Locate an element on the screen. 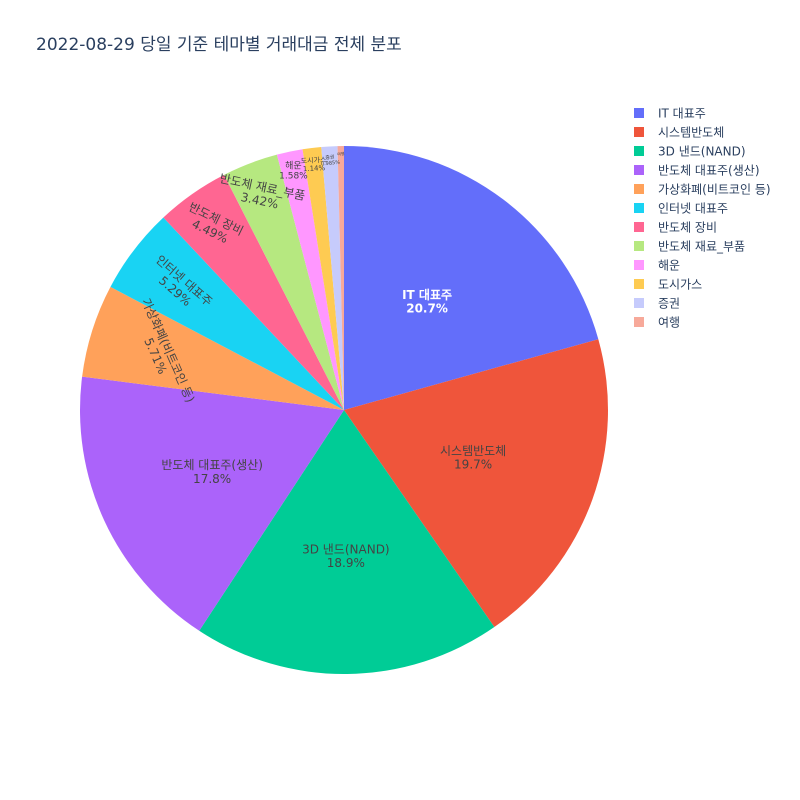 Image resolution: width=800 pixels, height=800 pixels. legend-label: 반도체 장비 is located at coordinates (687, 228).